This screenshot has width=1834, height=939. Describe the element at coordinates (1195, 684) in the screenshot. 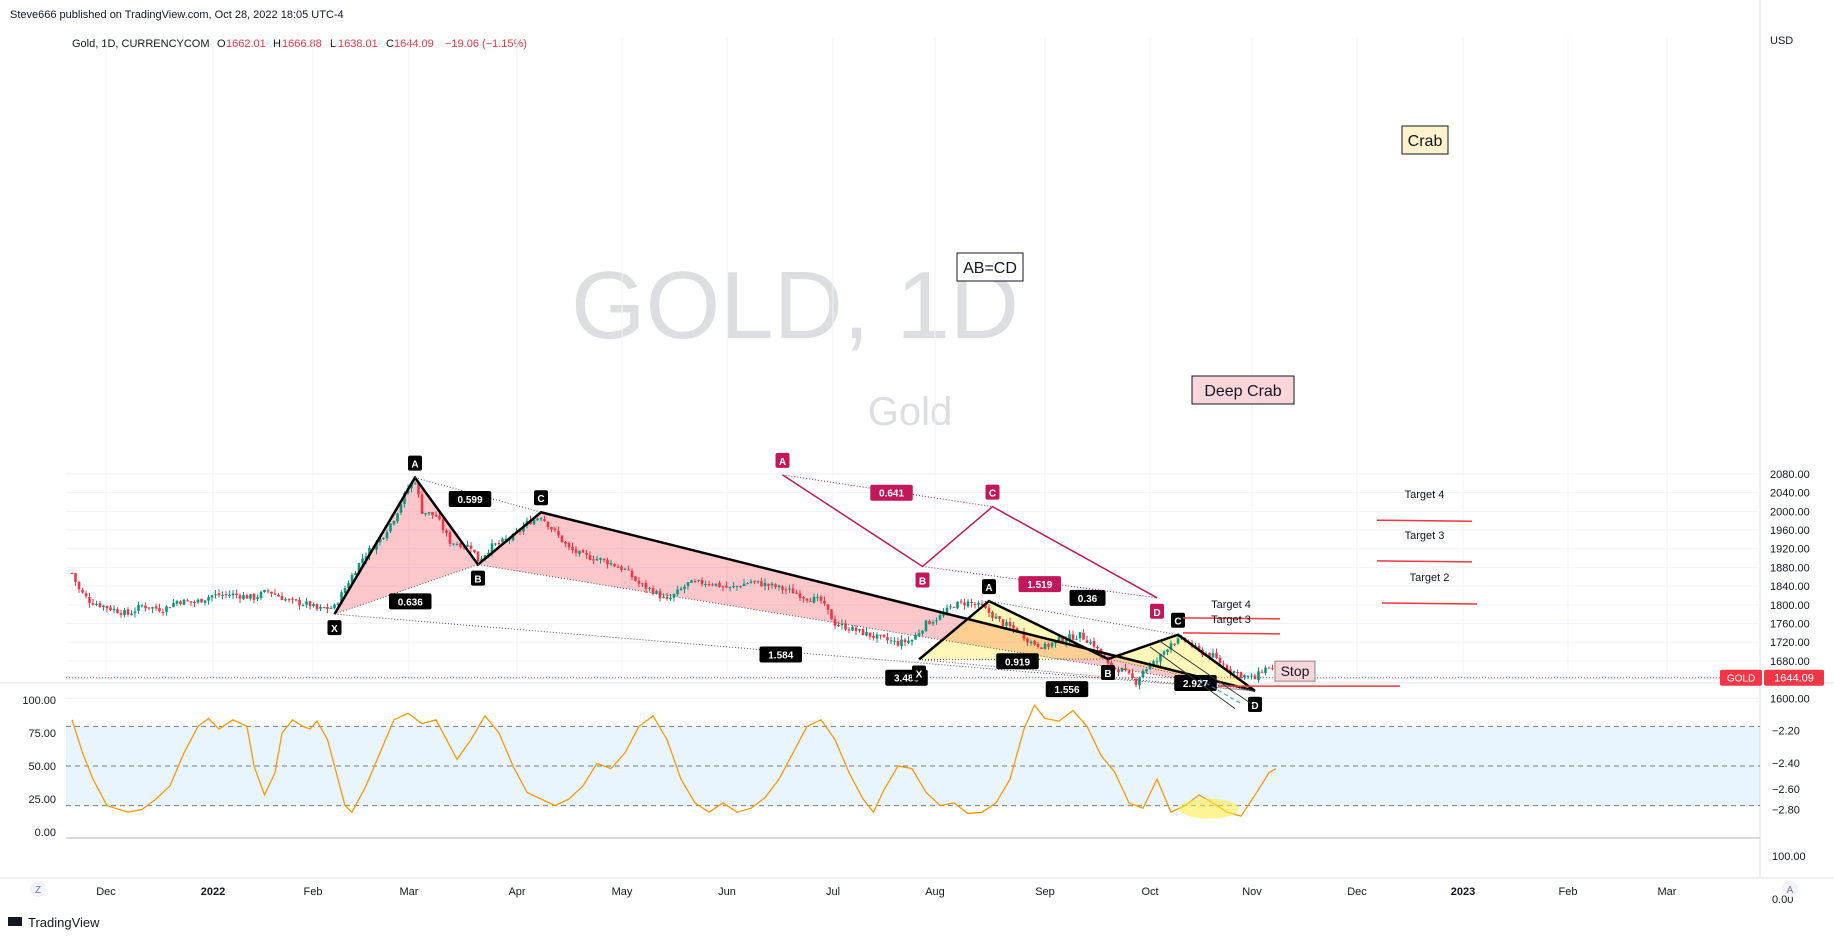

I see `small-crab-ratio-bd: 2.927` at that location.